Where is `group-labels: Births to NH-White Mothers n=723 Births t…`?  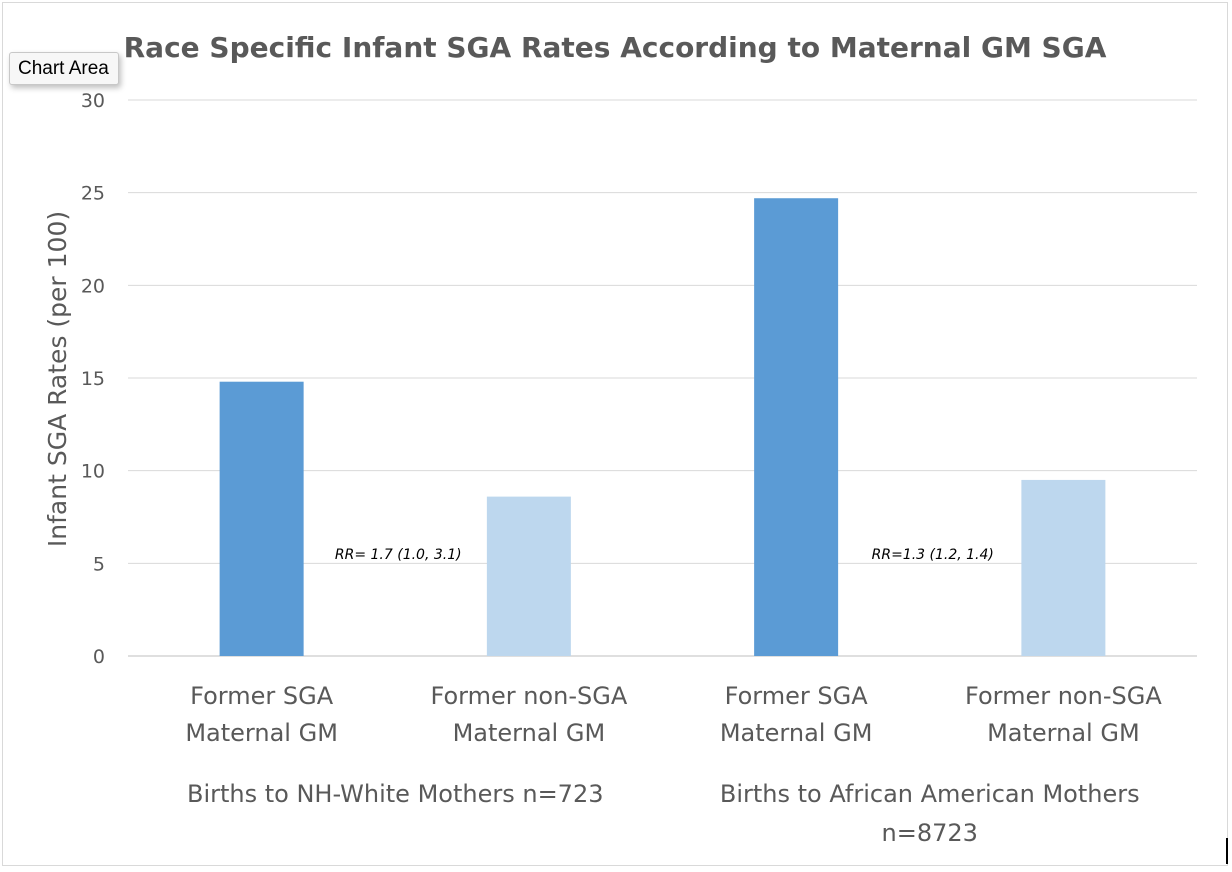
group-labels: Births to NH-White Mothers n=723 Births t… is located at coordinates (663, 813).